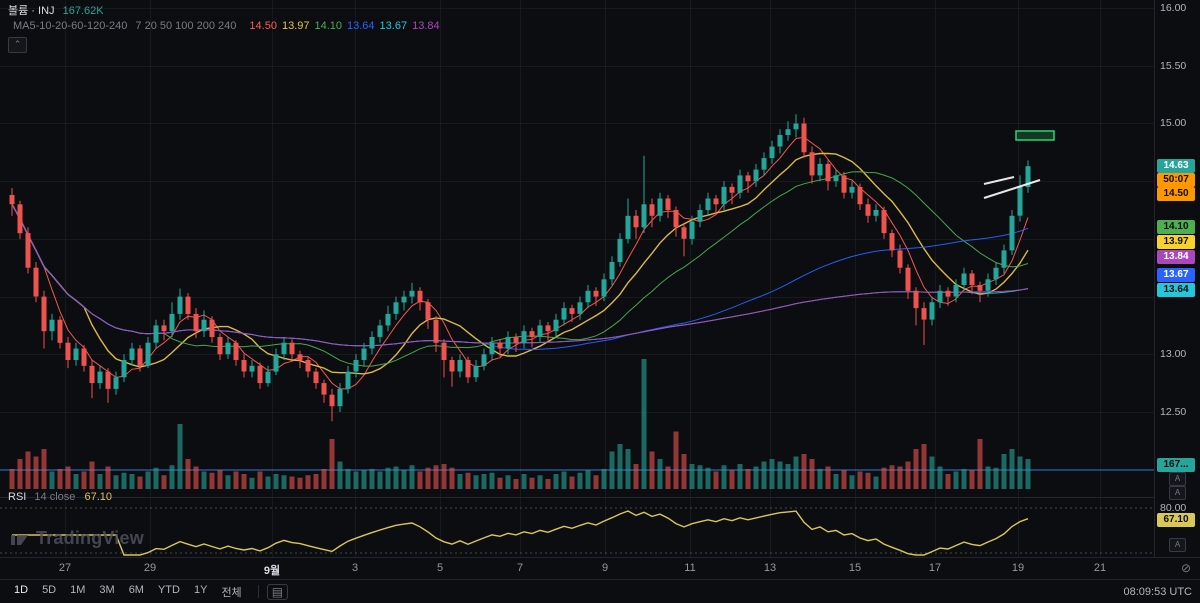  I want to click on rsi-value-badge: 67.10, so click(1176, 520).